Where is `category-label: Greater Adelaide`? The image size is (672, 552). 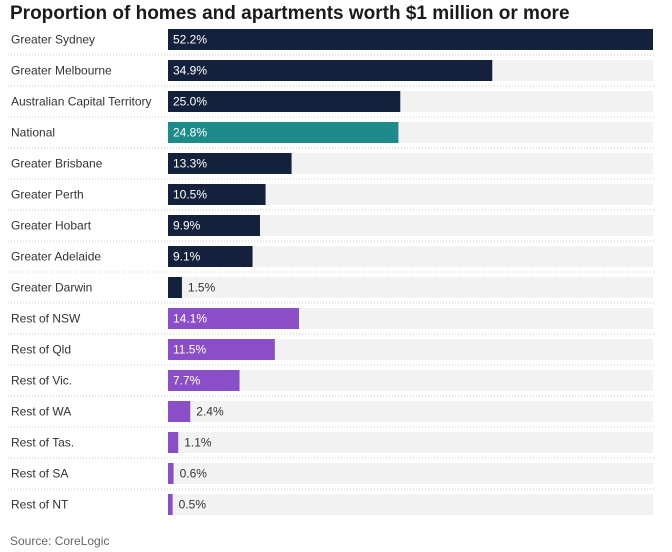
category-label: Greater Adelaide is located at coordinates (56, 257).